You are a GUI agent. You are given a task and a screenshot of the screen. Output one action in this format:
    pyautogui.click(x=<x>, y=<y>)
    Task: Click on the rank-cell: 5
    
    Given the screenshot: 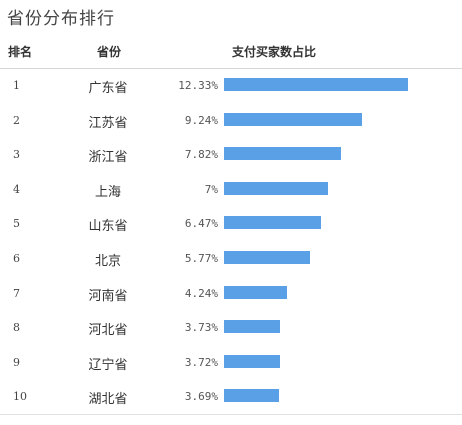 What is the action you would take?
    pyautogui.click(x=16, y=224)
    